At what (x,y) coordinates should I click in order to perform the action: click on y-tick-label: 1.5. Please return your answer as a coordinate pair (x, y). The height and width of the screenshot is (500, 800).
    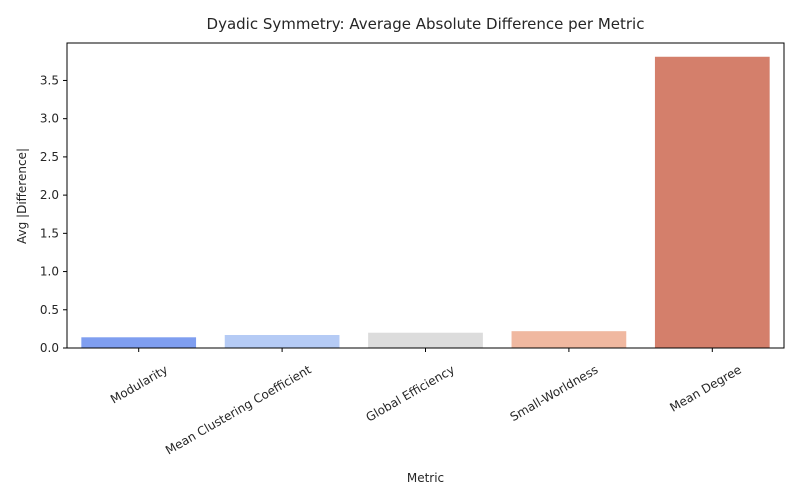
    Looking at the image, I should click on (49, 233).